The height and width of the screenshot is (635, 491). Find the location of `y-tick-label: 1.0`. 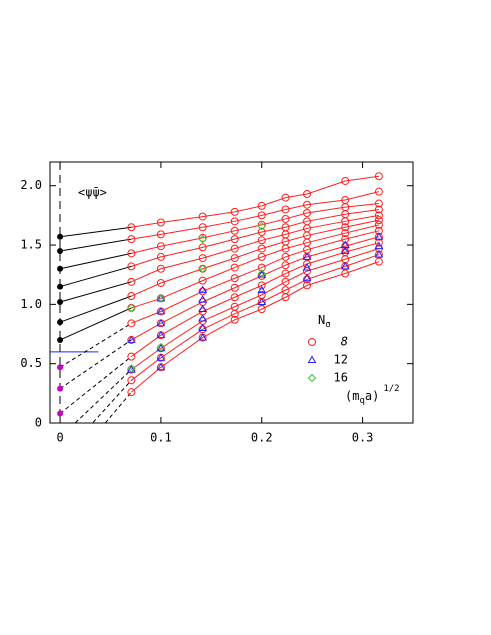

y-tick-label: 1.0 is located at coordinates (31, 304).